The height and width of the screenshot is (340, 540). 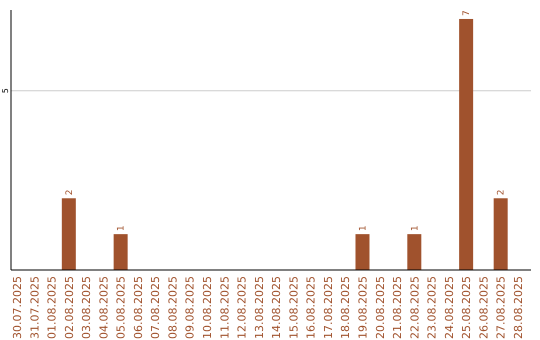 I want to click on x-tick-label: 03.08.2025, so click(x=87, y=307).